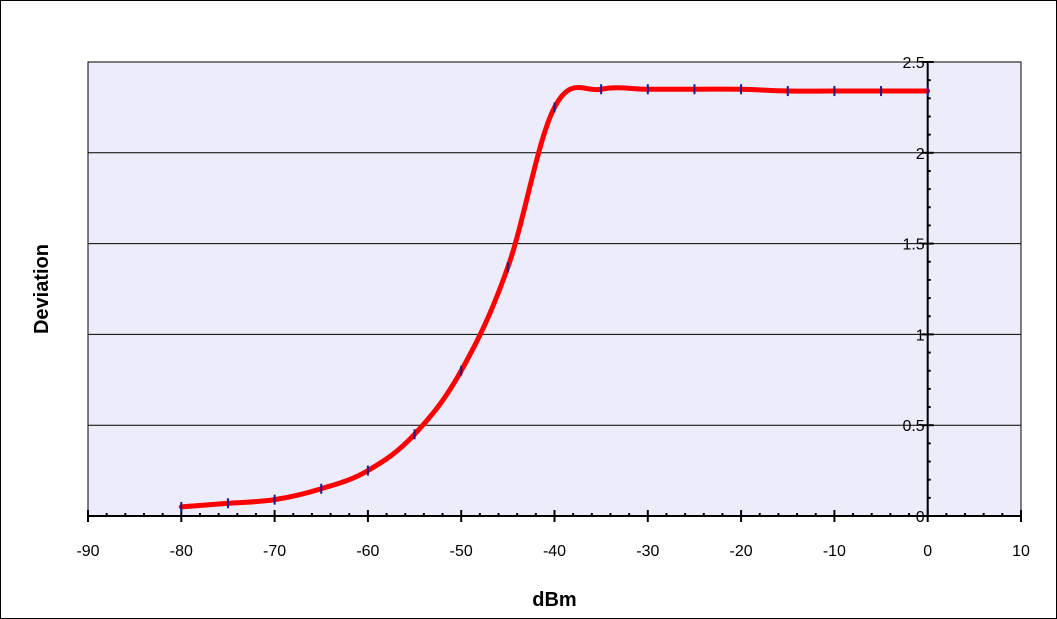 The height and width of the screenshot is (619, 1057). Describe the element at coordinates (913, 63) in the screenshot. I see `y-tick-label: 2.5` at that location.